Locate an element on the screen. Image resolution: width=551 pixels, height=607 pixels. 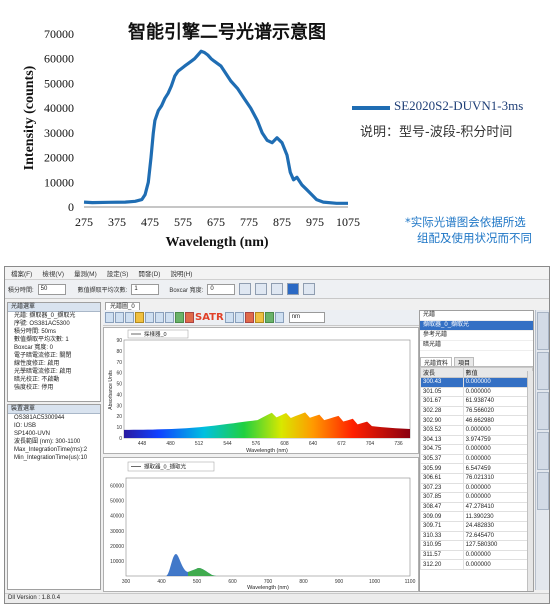
spectrum-tree-item: Boxcar 寬度: 0 is located at coordinates (34, 348).